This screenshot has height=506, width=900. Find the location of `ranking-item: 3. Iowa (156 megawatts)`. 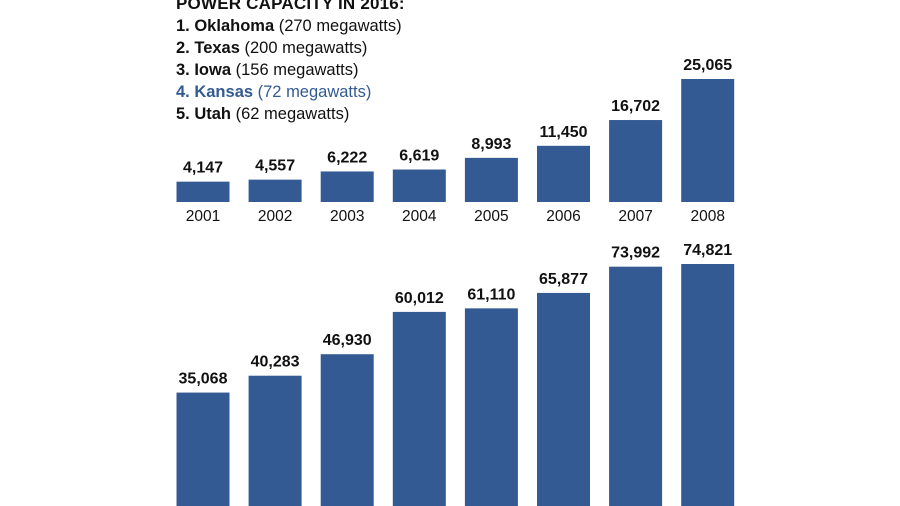

ranking-item: 3. Iowa (156 megawatts) is located at coordinates (290, 70).